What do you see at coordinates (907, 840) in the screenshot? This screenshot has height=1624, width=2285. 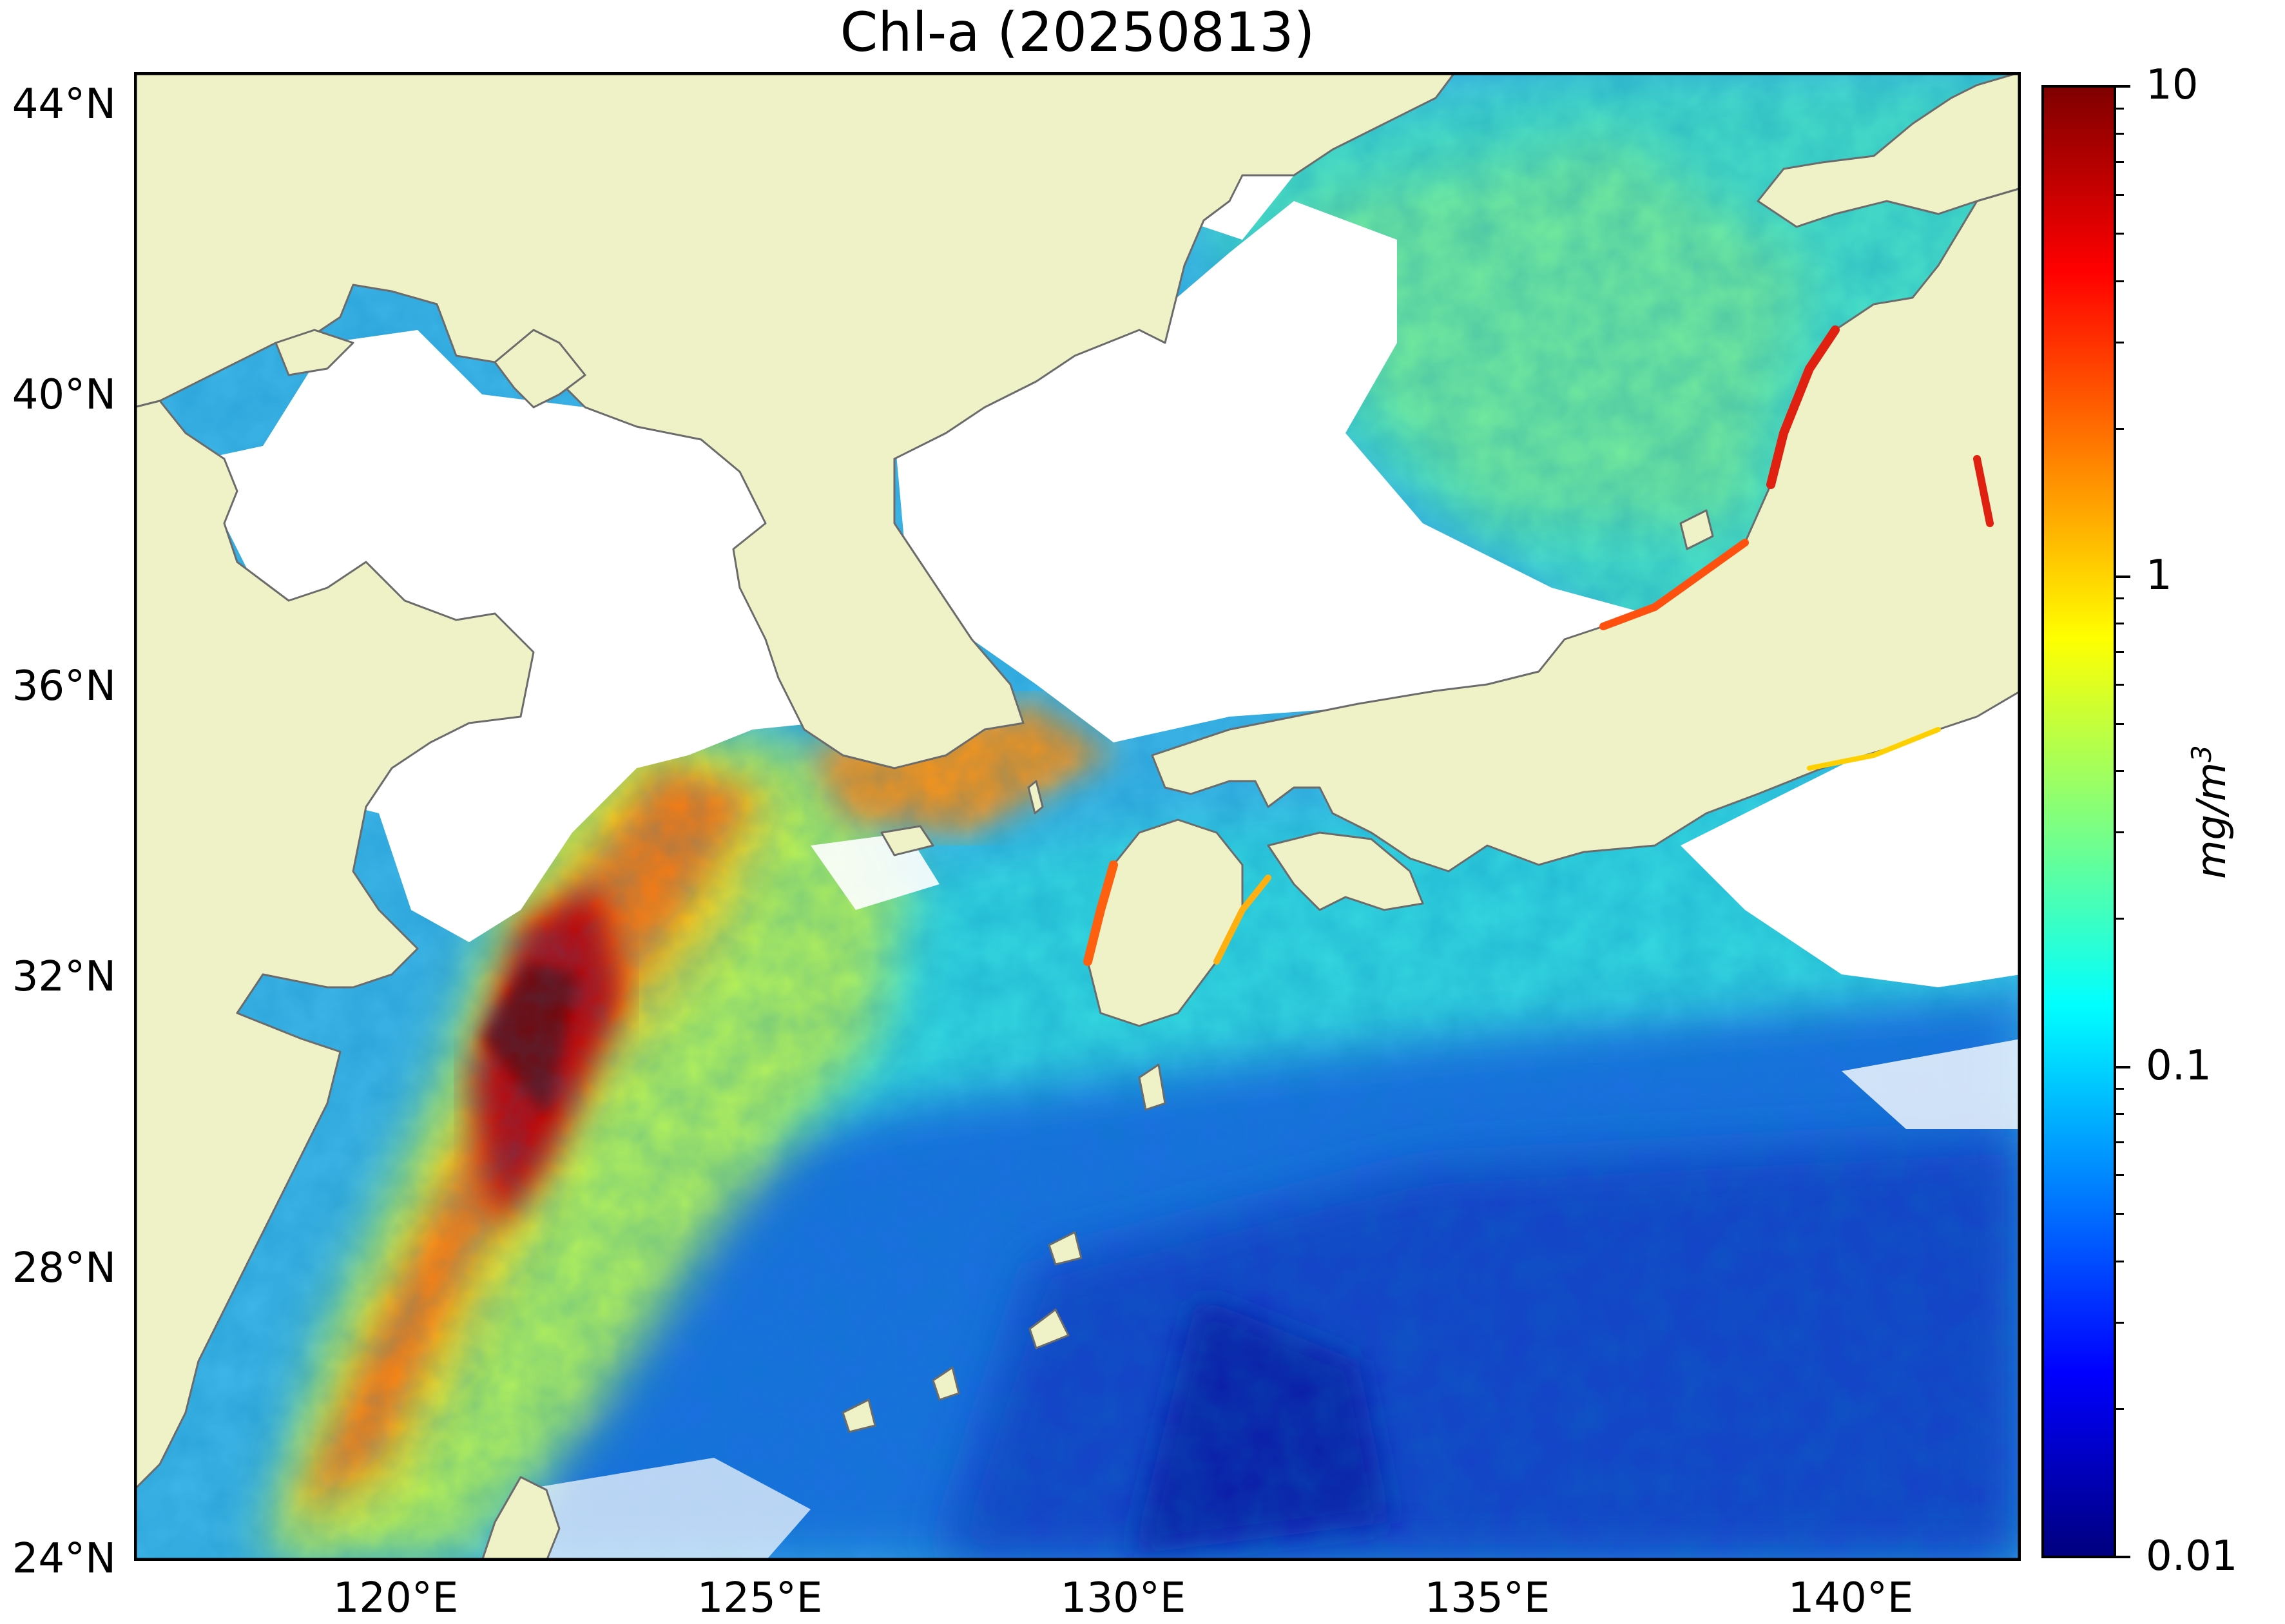 I see `jeju` at bounding box center [907, 840].